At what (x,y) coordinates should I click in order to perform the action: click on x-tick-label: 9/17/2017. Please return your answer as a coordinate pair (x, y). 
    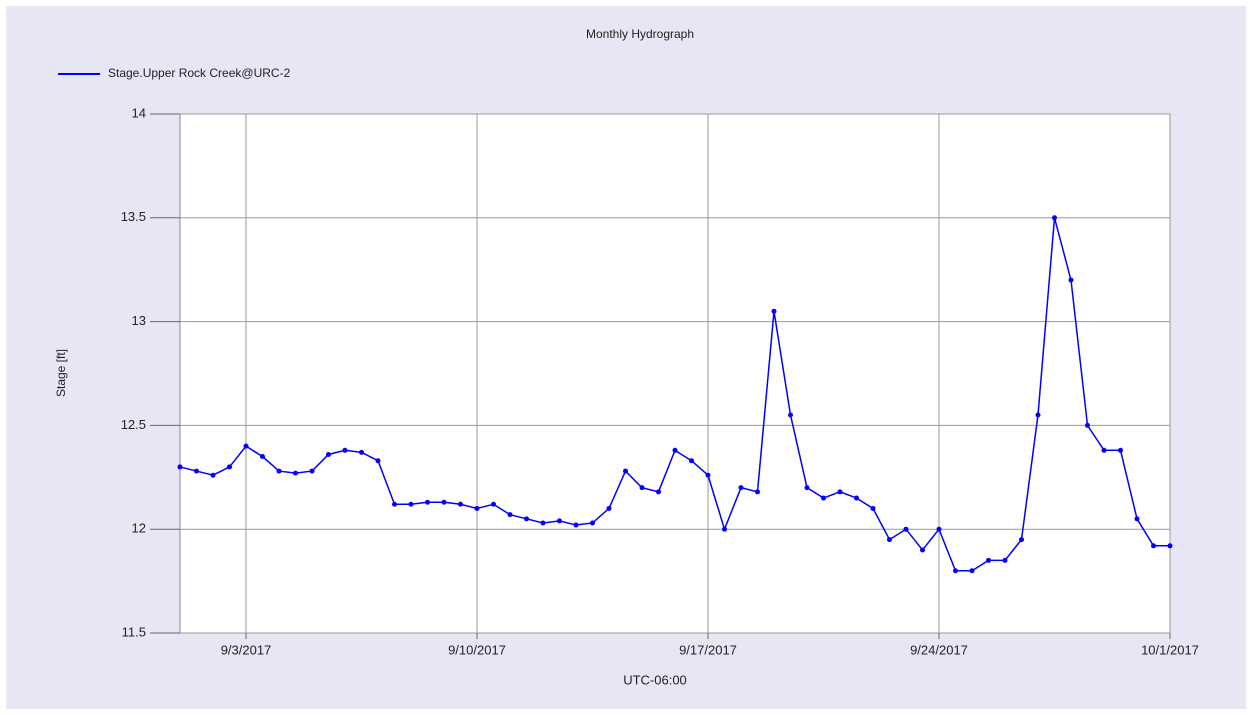
    Looking at the image, I should click on (708, 649).